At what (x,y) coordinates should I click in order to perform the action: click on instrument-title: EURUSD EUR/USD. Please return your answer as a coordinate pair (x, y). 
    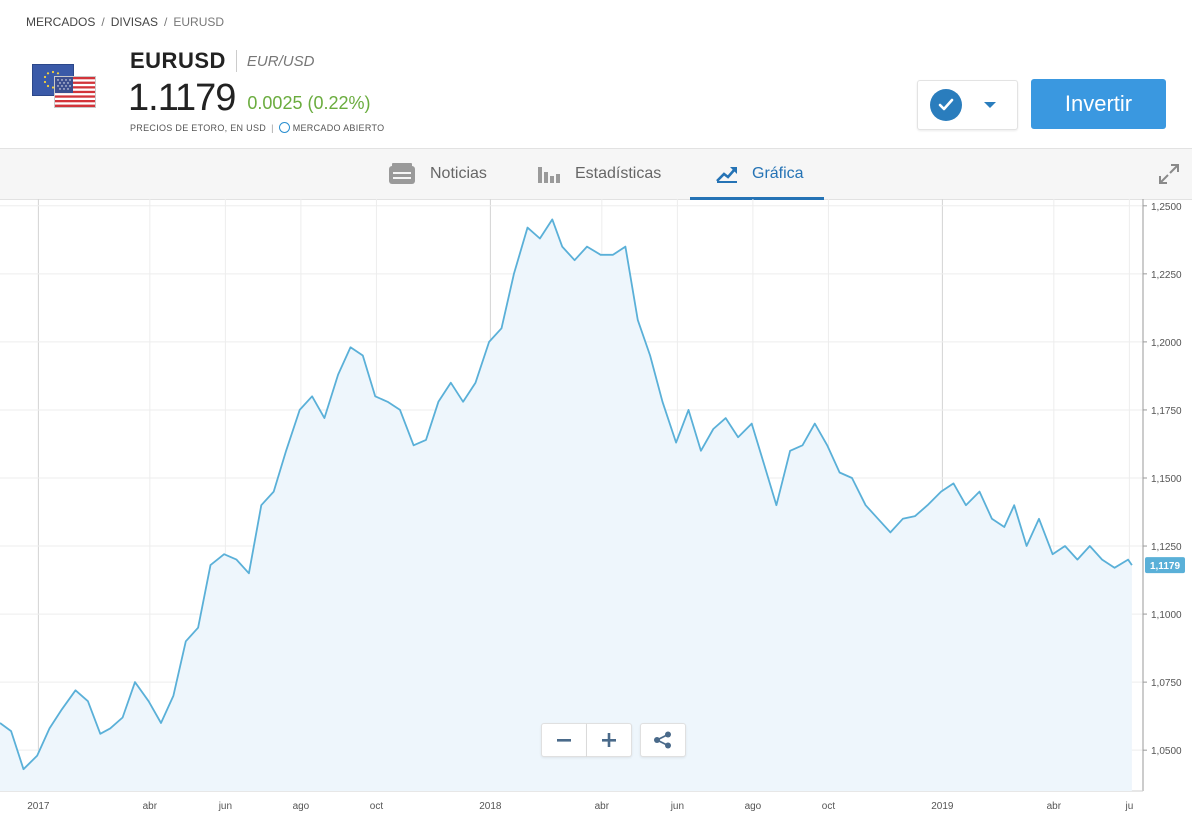
    Looking at the image, I should click on (222, 61).